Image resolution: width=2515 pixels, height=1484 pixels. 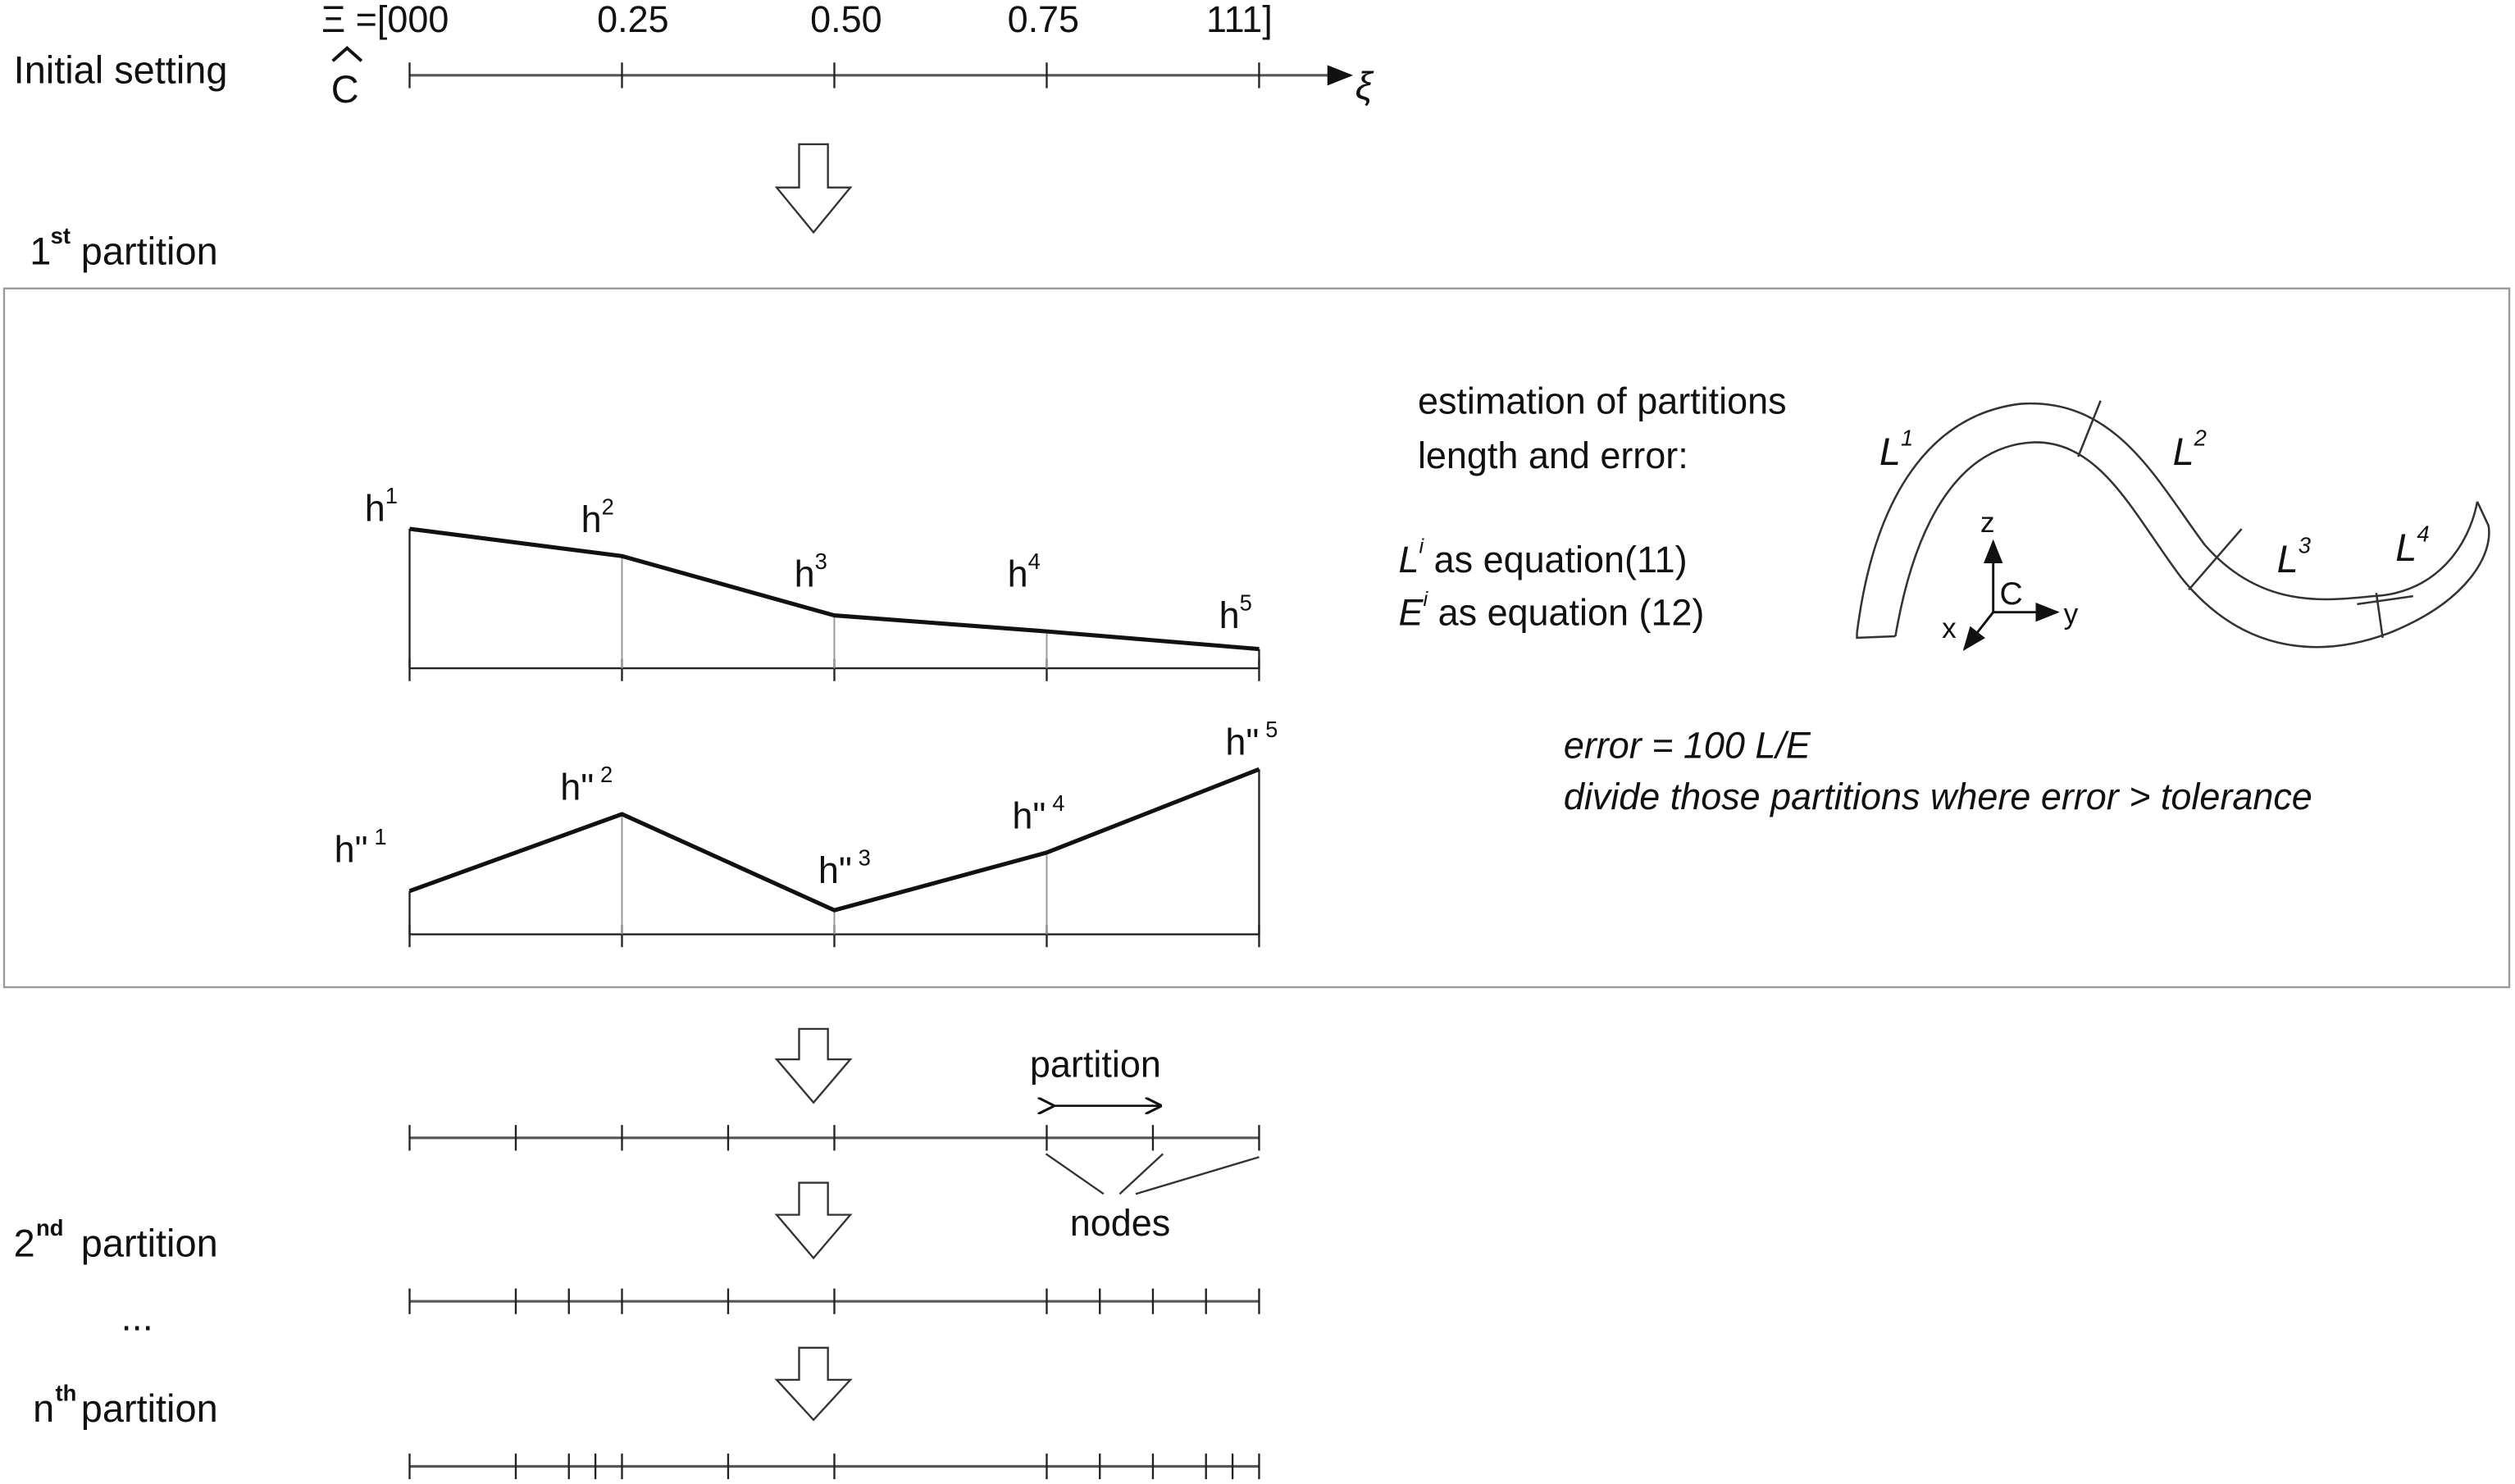 I want to click on curve-c-label: C, so click(x=2011, y=594).